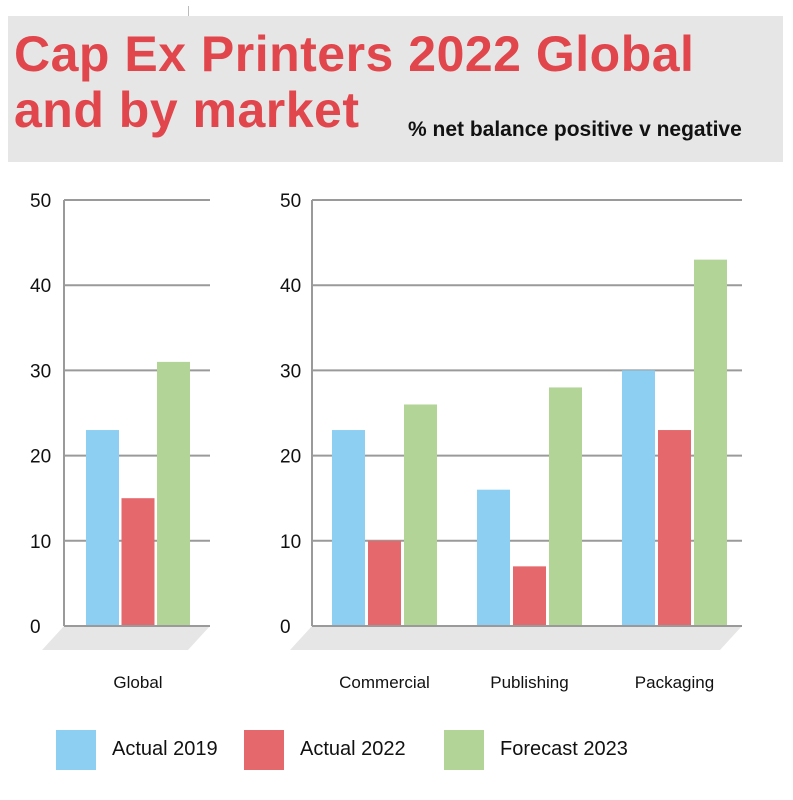  I want to click on chart-1-y-tick-label: 10, so click(40, 542).